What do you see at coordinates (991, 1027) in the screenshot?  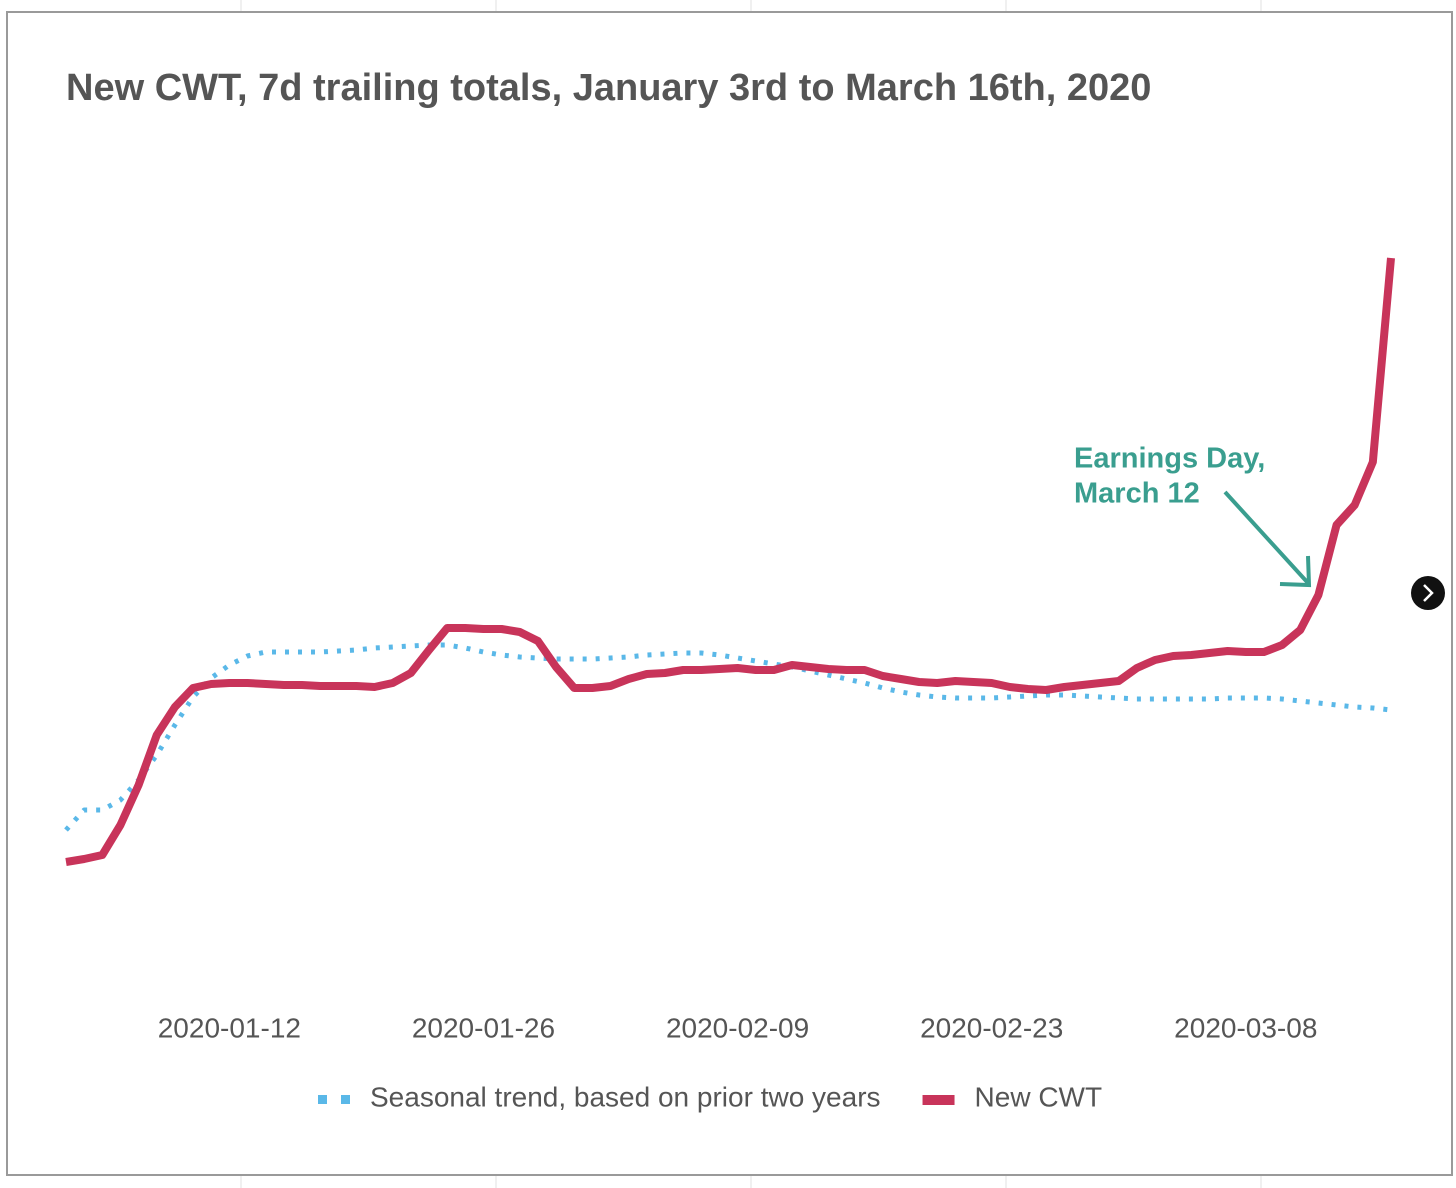 I see `x-tick-label: 2020-02-23` at bounding box center [991, 1027].